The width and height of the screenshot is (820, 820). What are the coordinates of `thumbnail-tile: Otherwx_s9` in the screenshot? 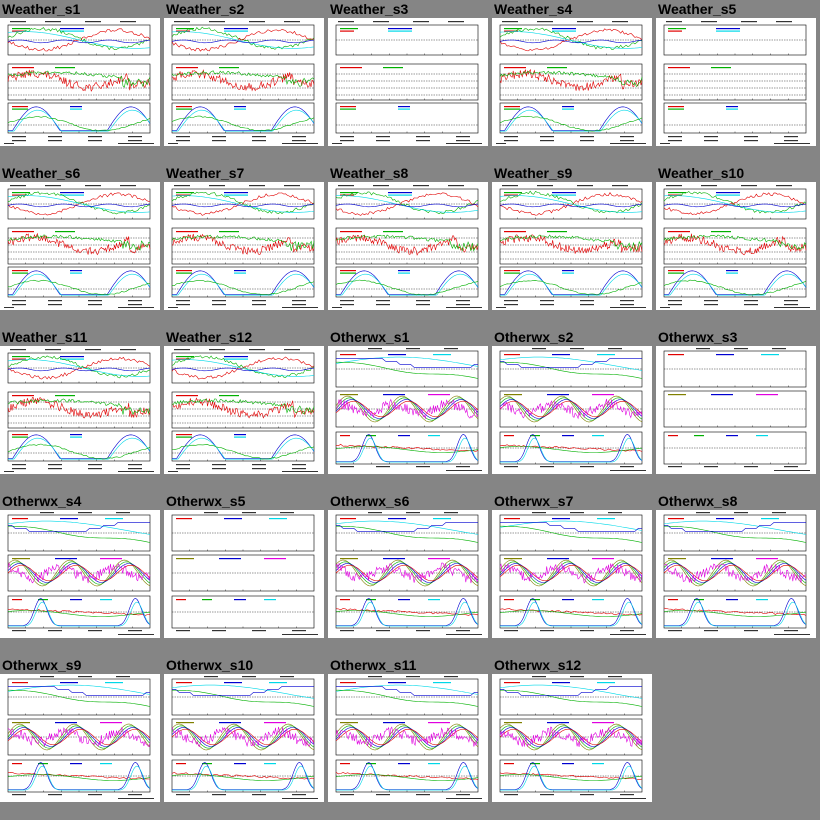 It's located at (80, 737).